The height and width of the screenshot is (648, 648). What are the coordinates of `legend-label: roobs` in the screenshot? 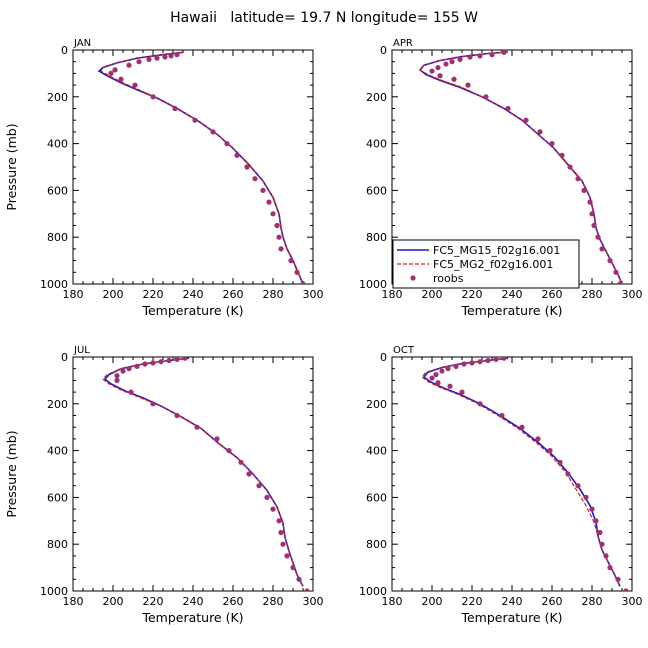 It's located at (448, 278).